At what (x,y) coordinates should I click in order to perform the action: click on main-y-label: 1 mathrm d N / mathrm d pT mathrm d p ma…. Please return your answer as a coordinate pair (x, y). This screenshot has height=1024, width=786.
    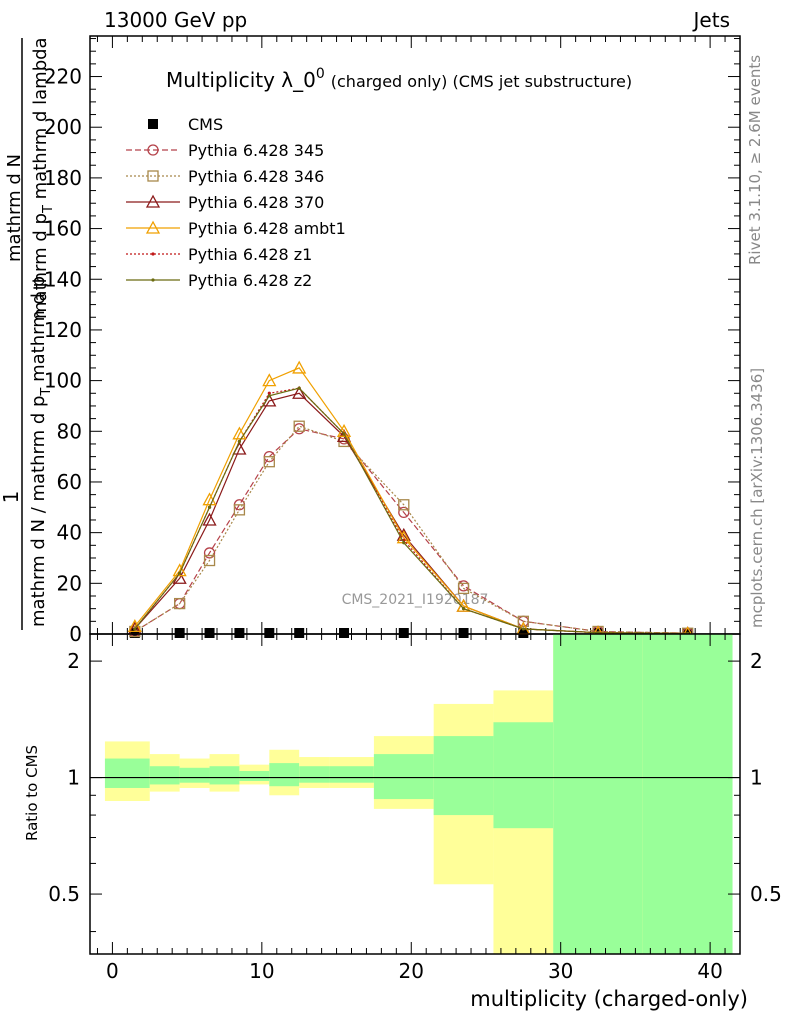
    Looking at the image, I should click on (28, 333).